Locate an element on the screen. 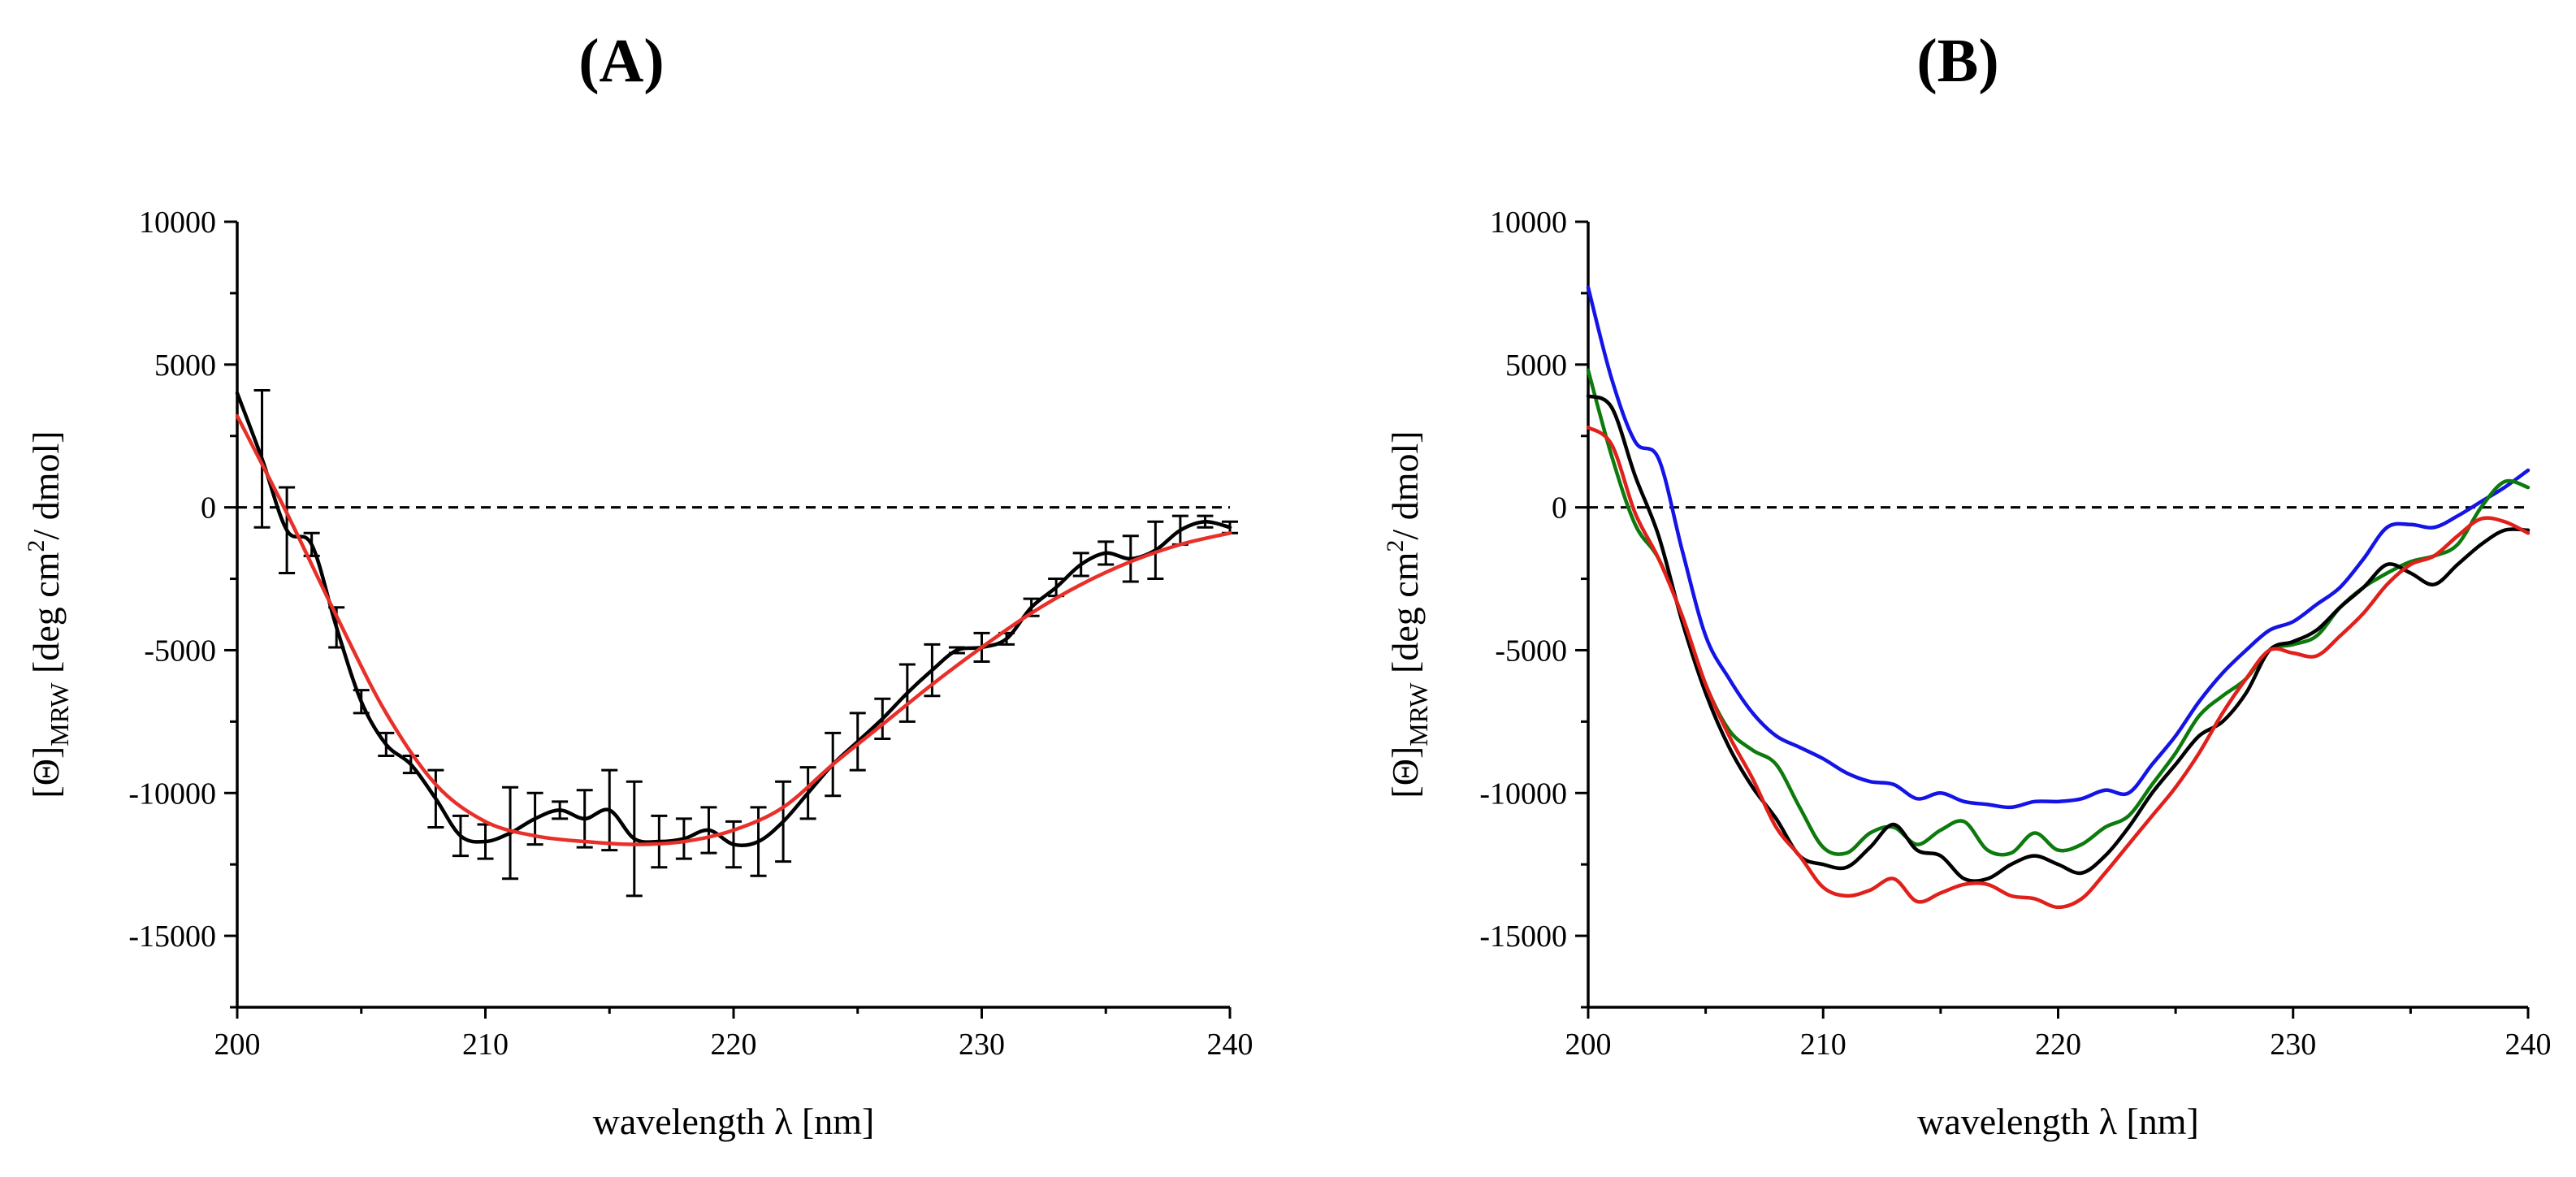 The image size is (2576, 1177). panel-a-y-tick-label: 5000 is located at coordinates (185, 365).